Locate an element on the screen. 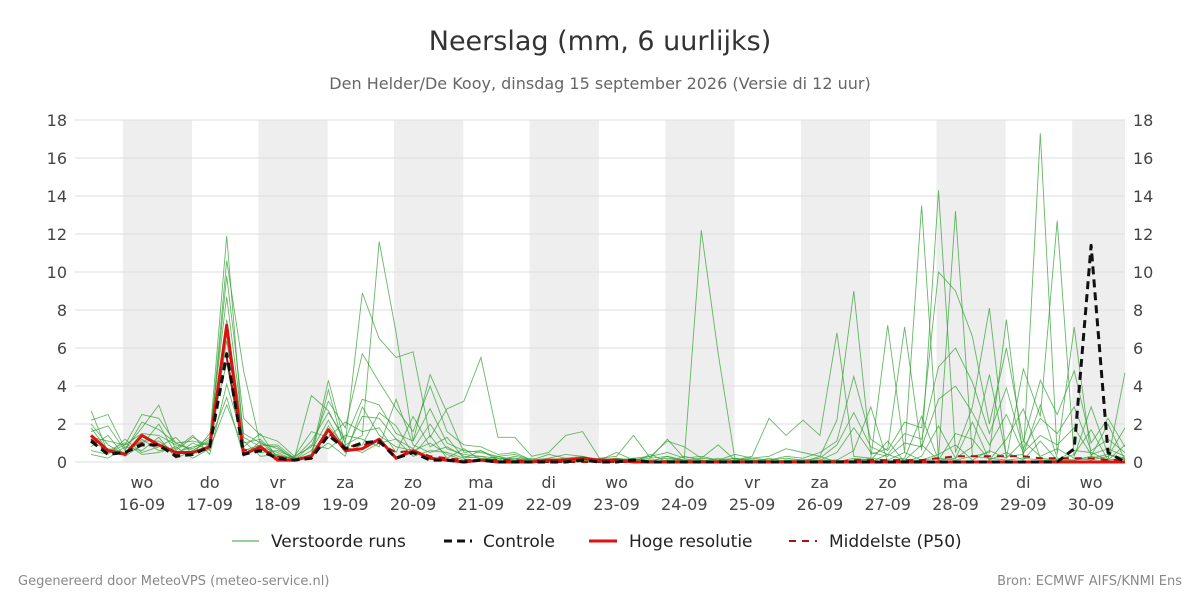 The height and width of the screenshot is (600, 1200). y-tick-left-2: 2 is located at coordinates (62, 424).